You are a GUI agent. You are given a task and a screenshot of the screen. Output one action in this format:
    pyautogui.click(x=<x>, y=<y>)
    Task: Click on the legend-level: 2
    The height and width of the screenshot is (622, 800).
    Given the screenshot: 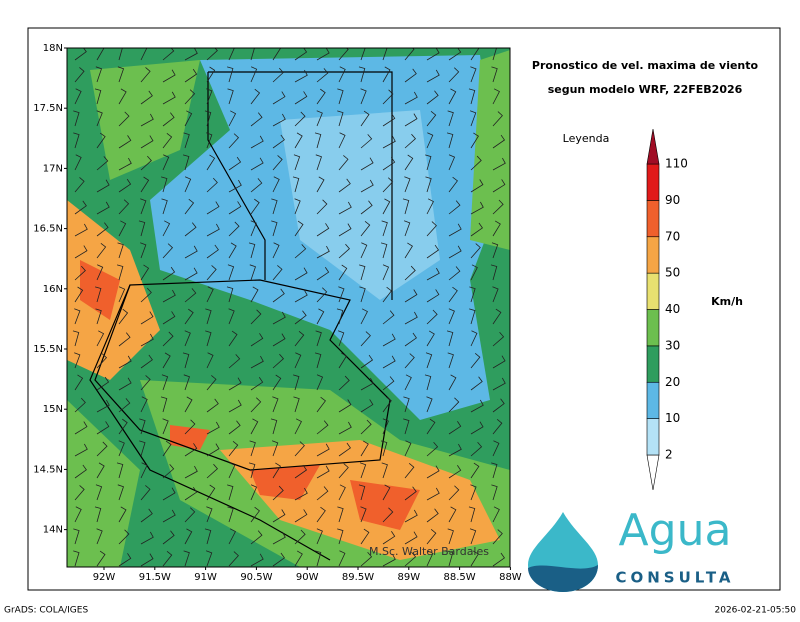 What is the action you would take?
    pyautogui.click(x=669, y=455)
    